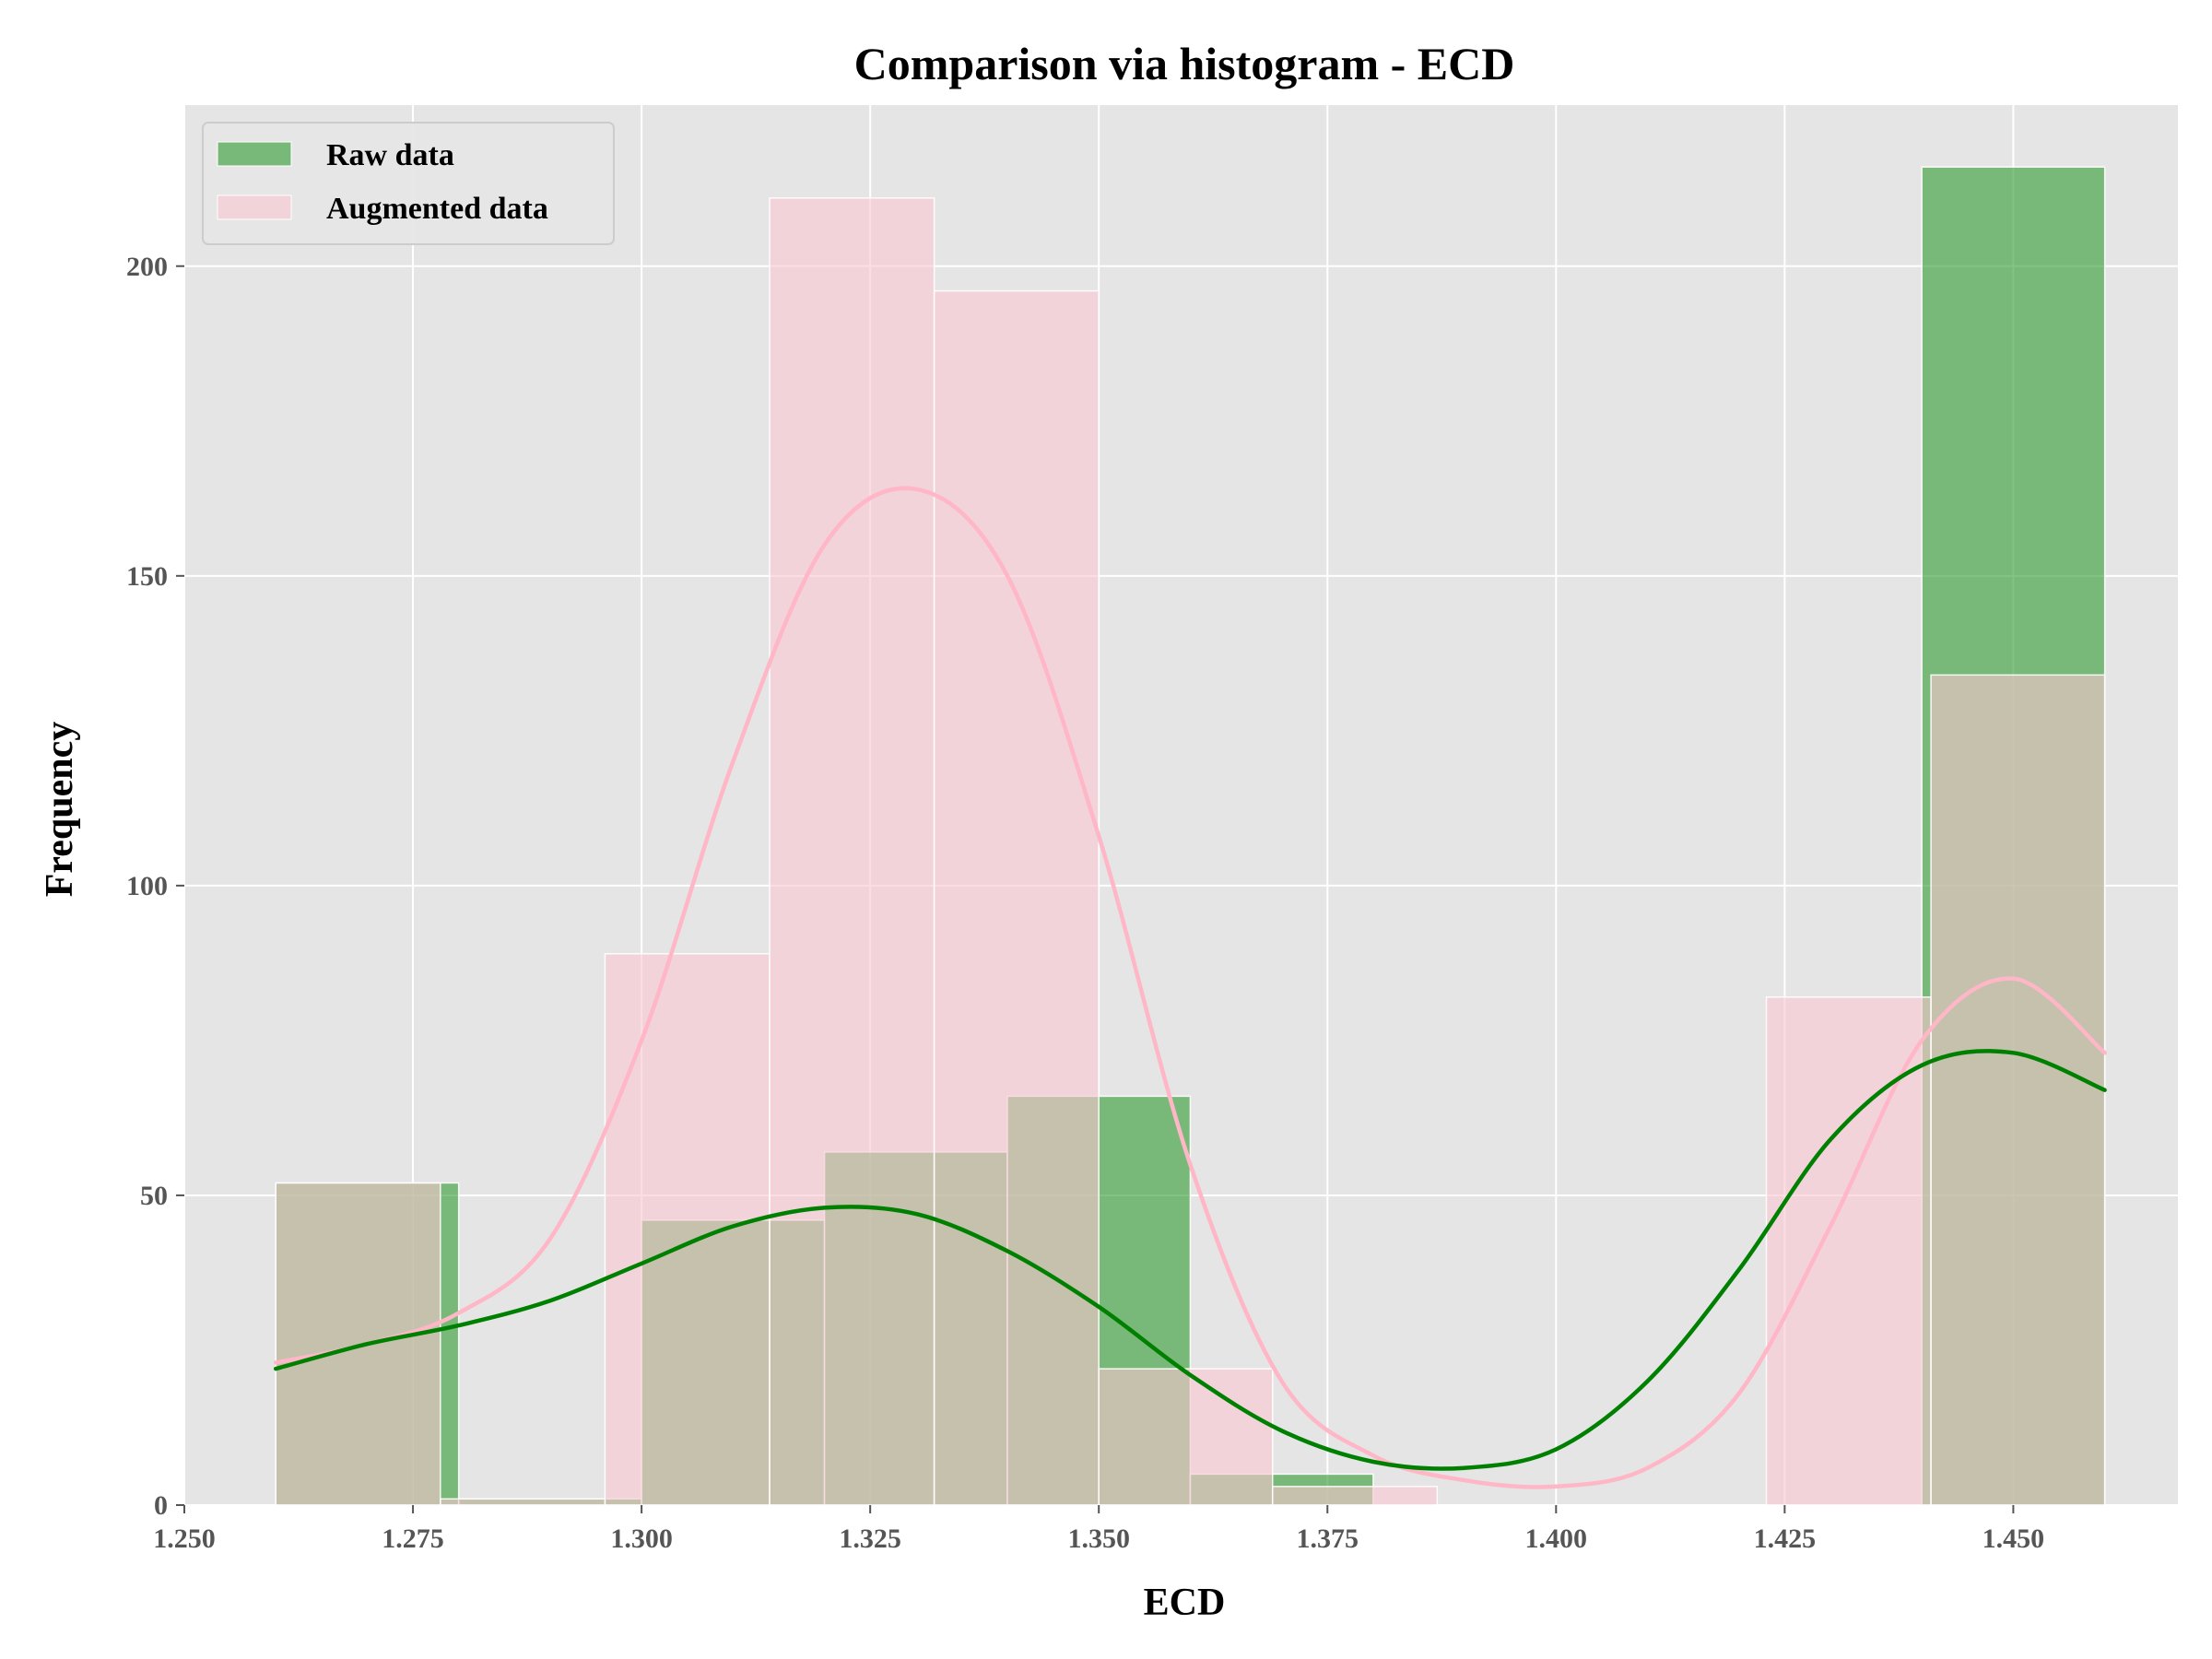  I want to click on y-tick-label: 50, so click(154, 1196).